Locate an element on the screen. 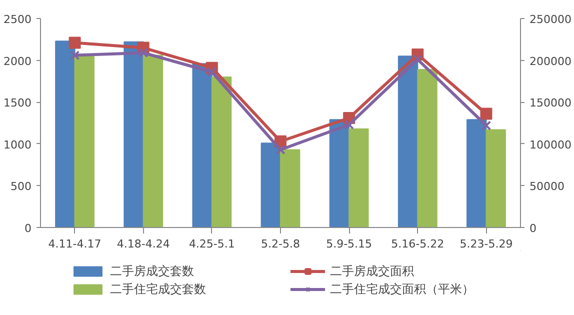 The height and width of the screenshot is (315, 574). y2-tick-label: 200000 is located at coordinates (551, 61).